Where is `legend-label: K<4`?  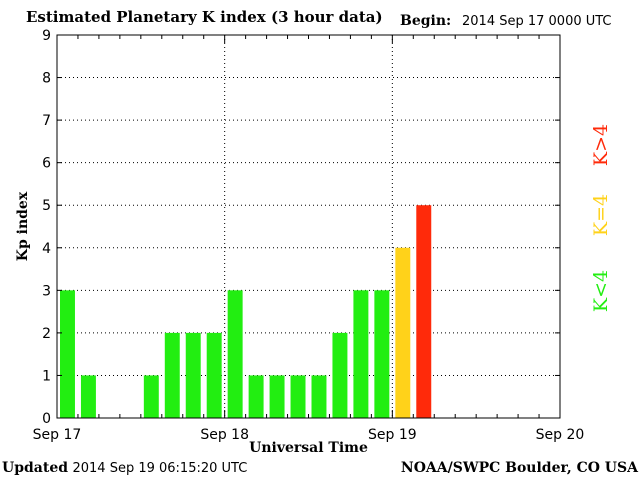
legend-label: K<4 is located at coordinates (601, 291).